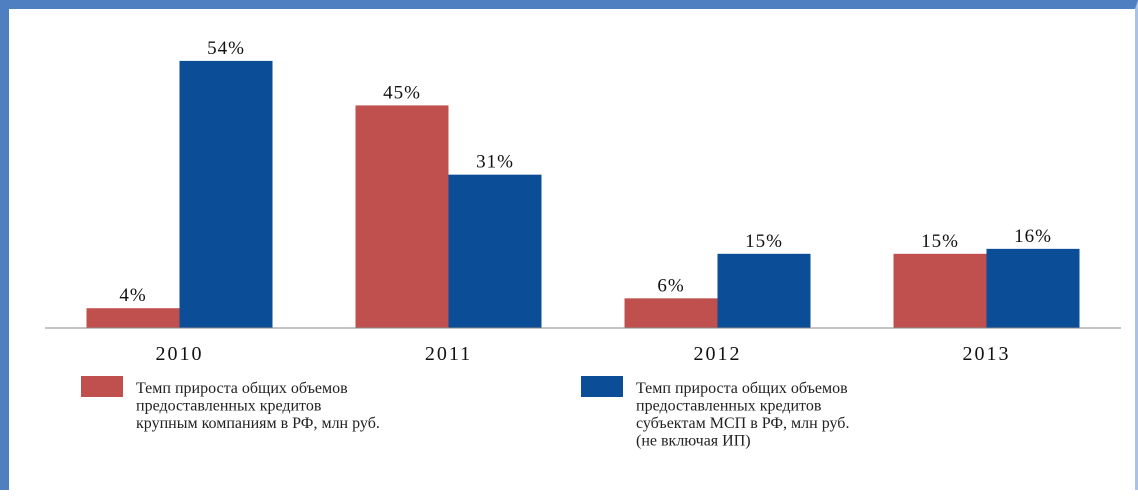 Image resolution: width=1138 pixels, height=499 pixels. What do you see at coordinates (729, 406) in the screenshot?
I see `legend-text-sme-line-2: предоставленных кредитов` at bounding box center [729, 406].